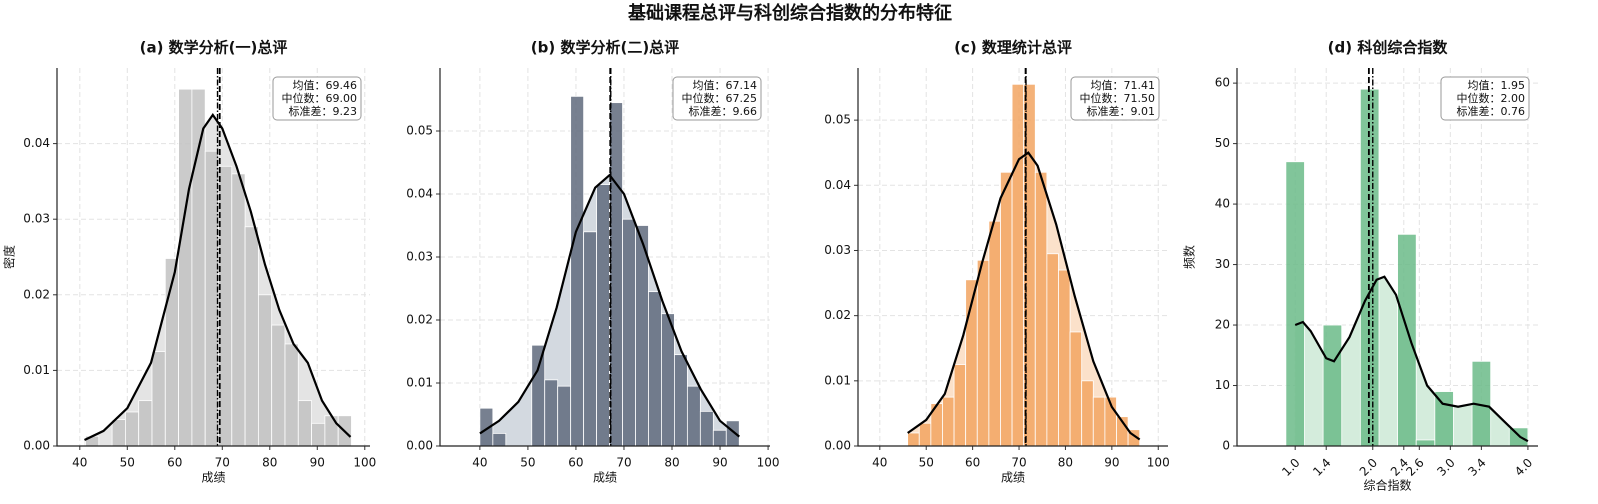 Image resolution: width=1598 pixels, height=504 pixels. Describe the element at coordinates (1414, 467) in the screenshot. I see `x-tick-label: 2.6` at that location.